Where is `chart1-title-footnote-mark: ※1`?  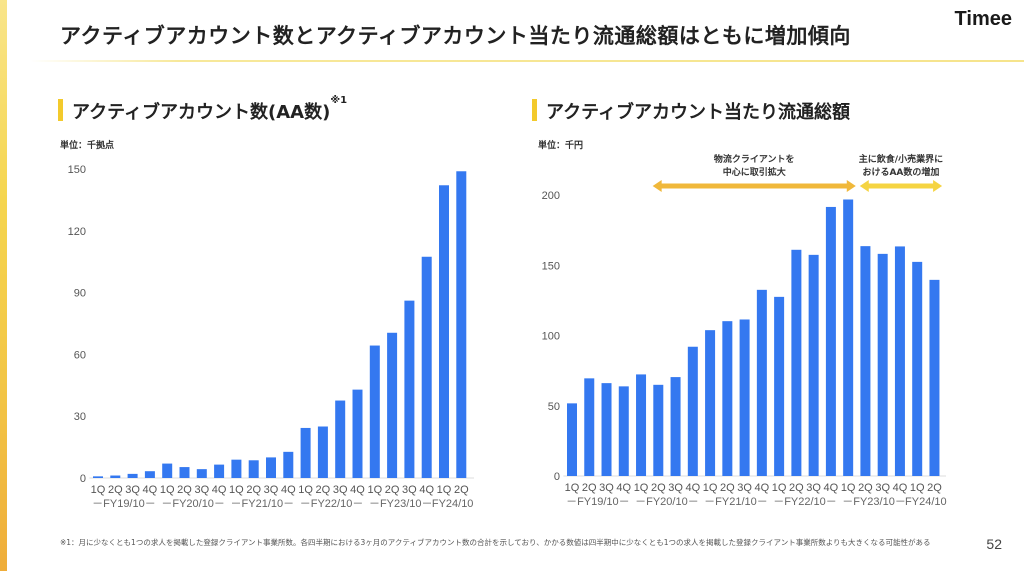 chart1-title-footnote-mark: ※1 is located at coordinates (339, 100).